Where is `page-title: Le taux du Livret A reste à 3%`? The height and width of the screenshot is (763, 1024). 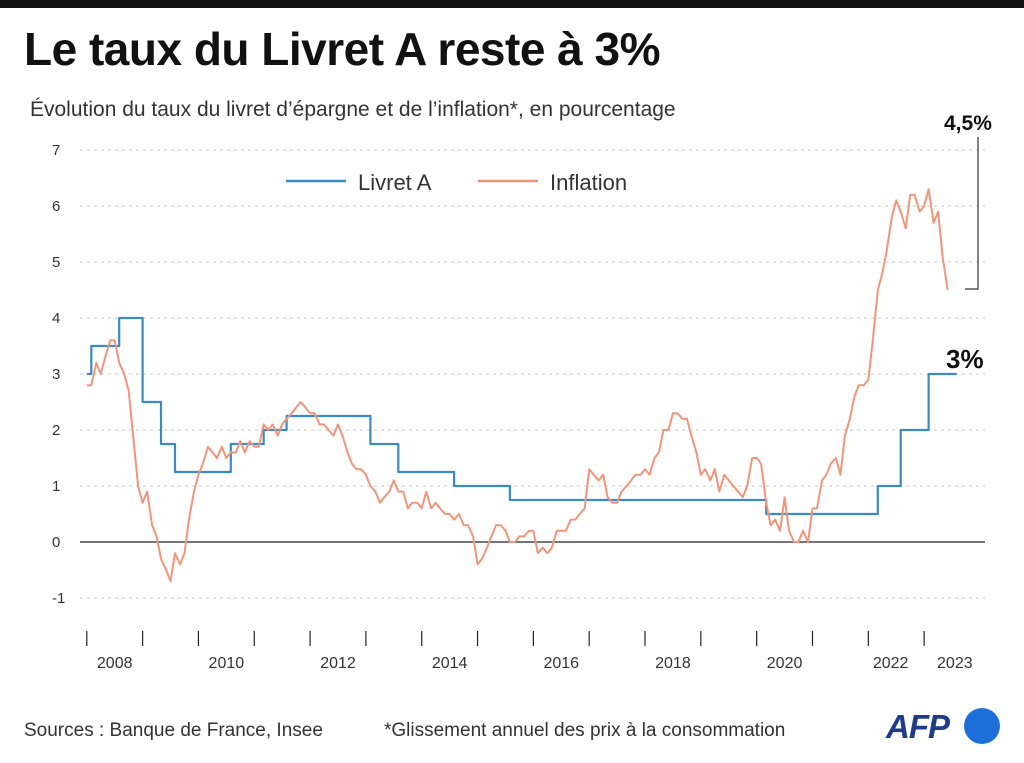 page-title: Le taux du Livret A reste à 3% is located at coordinates (342, 49).